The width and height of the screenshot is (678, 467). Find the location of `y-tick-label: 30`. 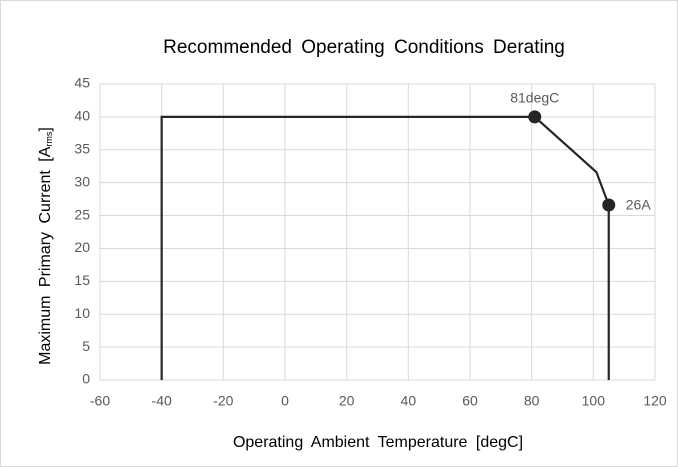

y-tick-label: 30 is located at coordinates (82, 181).